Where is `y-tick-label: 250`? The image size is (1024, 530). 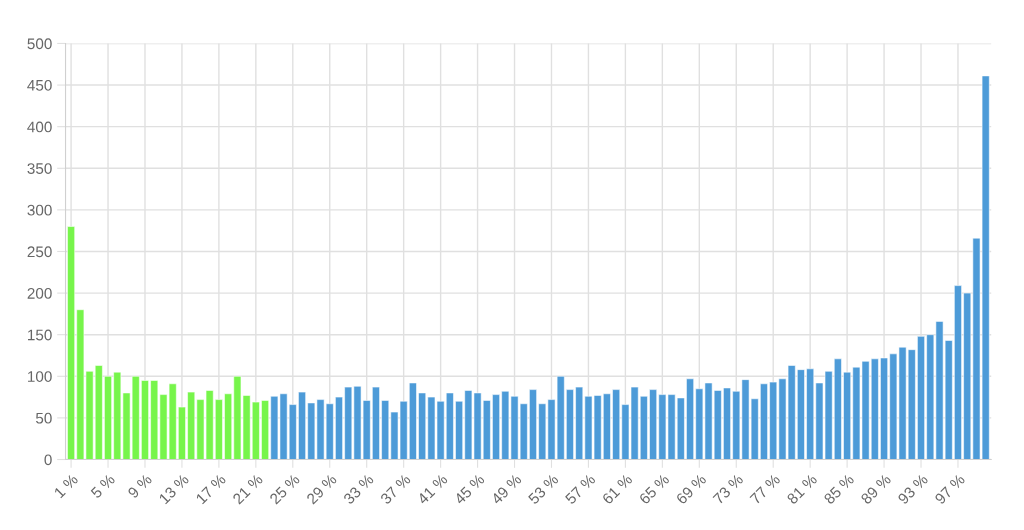 y-tick-label: 250 is located at coordinates (39, 252).